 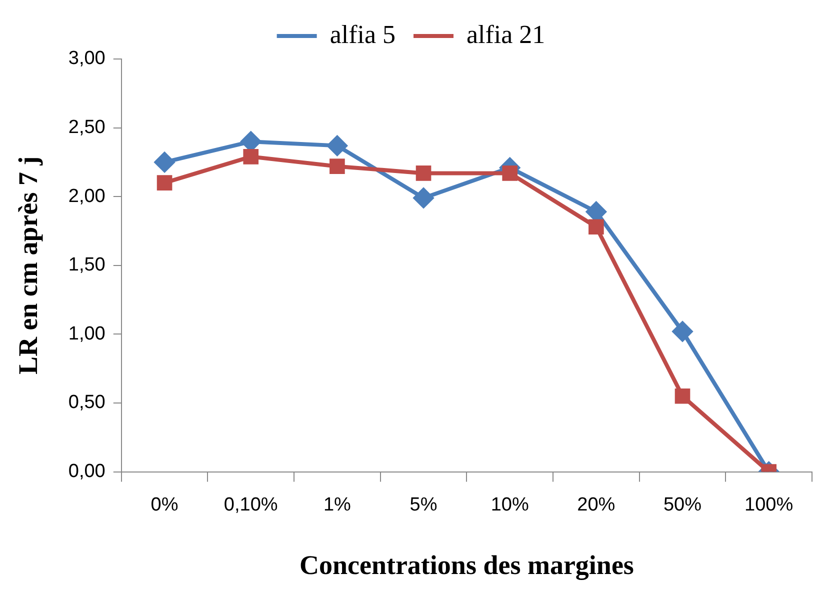 I want to click on y-tick-label: 1,50, so click(x=87, y=265).